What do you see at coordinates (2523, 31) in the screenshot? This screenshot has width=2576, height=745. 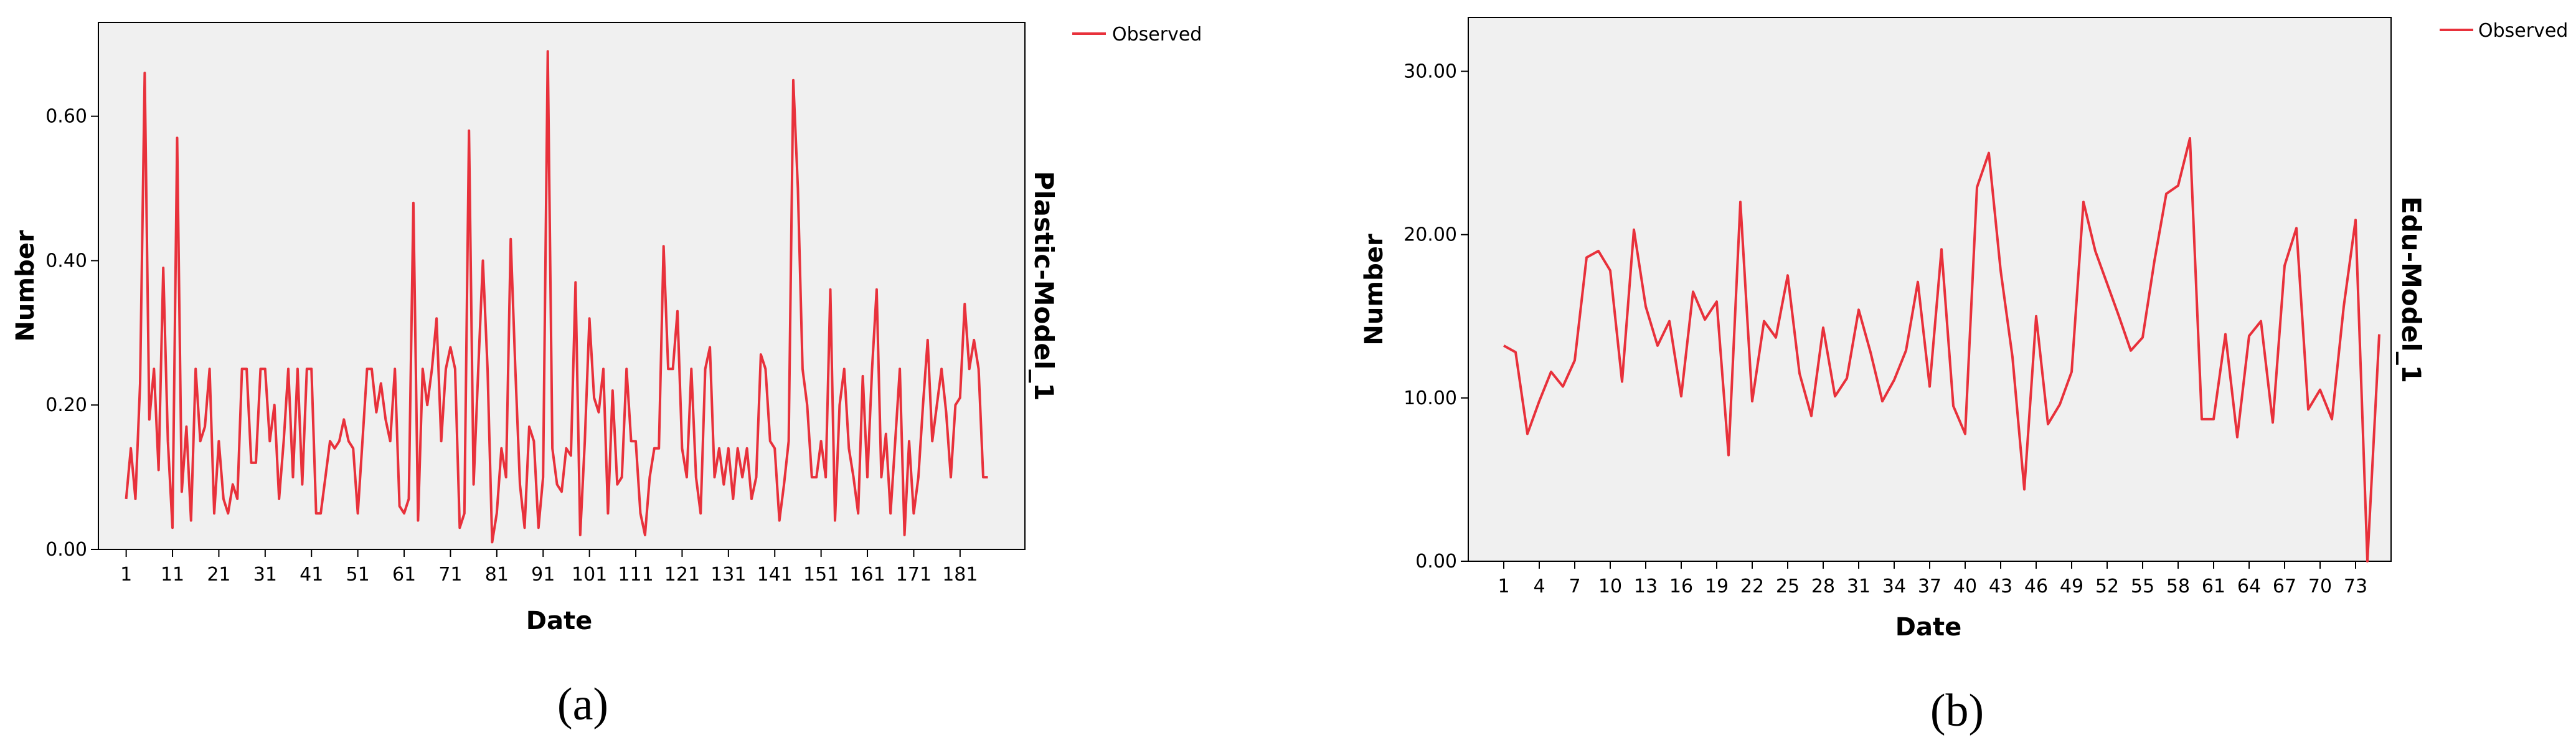 I see `legend-label-b: Observed` at bounding box center [2523, 31].